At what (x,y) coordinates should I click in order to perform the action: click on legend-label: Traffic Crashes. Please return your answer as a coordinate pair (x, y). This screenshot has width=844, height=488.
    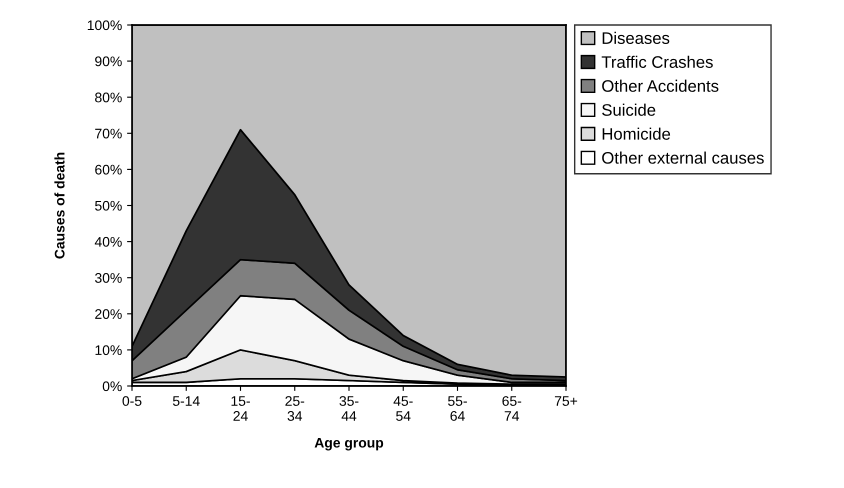
    Looking at the image, I should click on (657, 62).